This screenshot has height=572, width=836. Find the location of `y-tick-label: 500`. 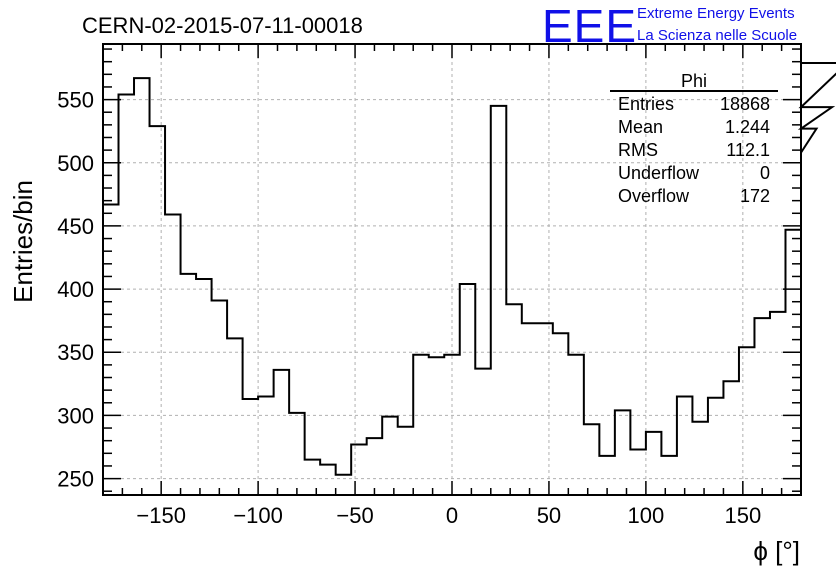

y-tick-label: 500 is located at coordinates (75, 163).